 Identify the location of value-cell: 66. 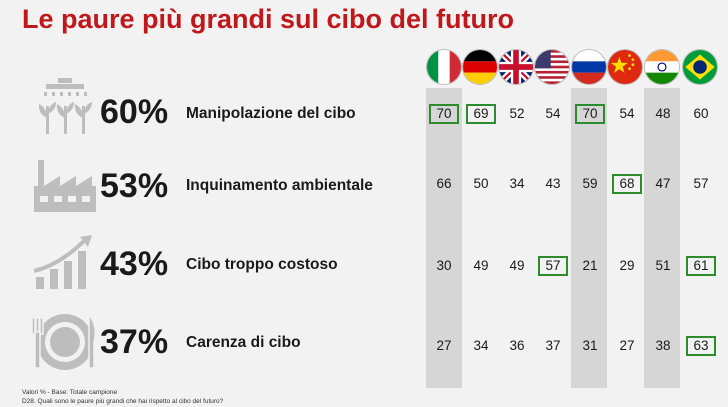
(444, 183).